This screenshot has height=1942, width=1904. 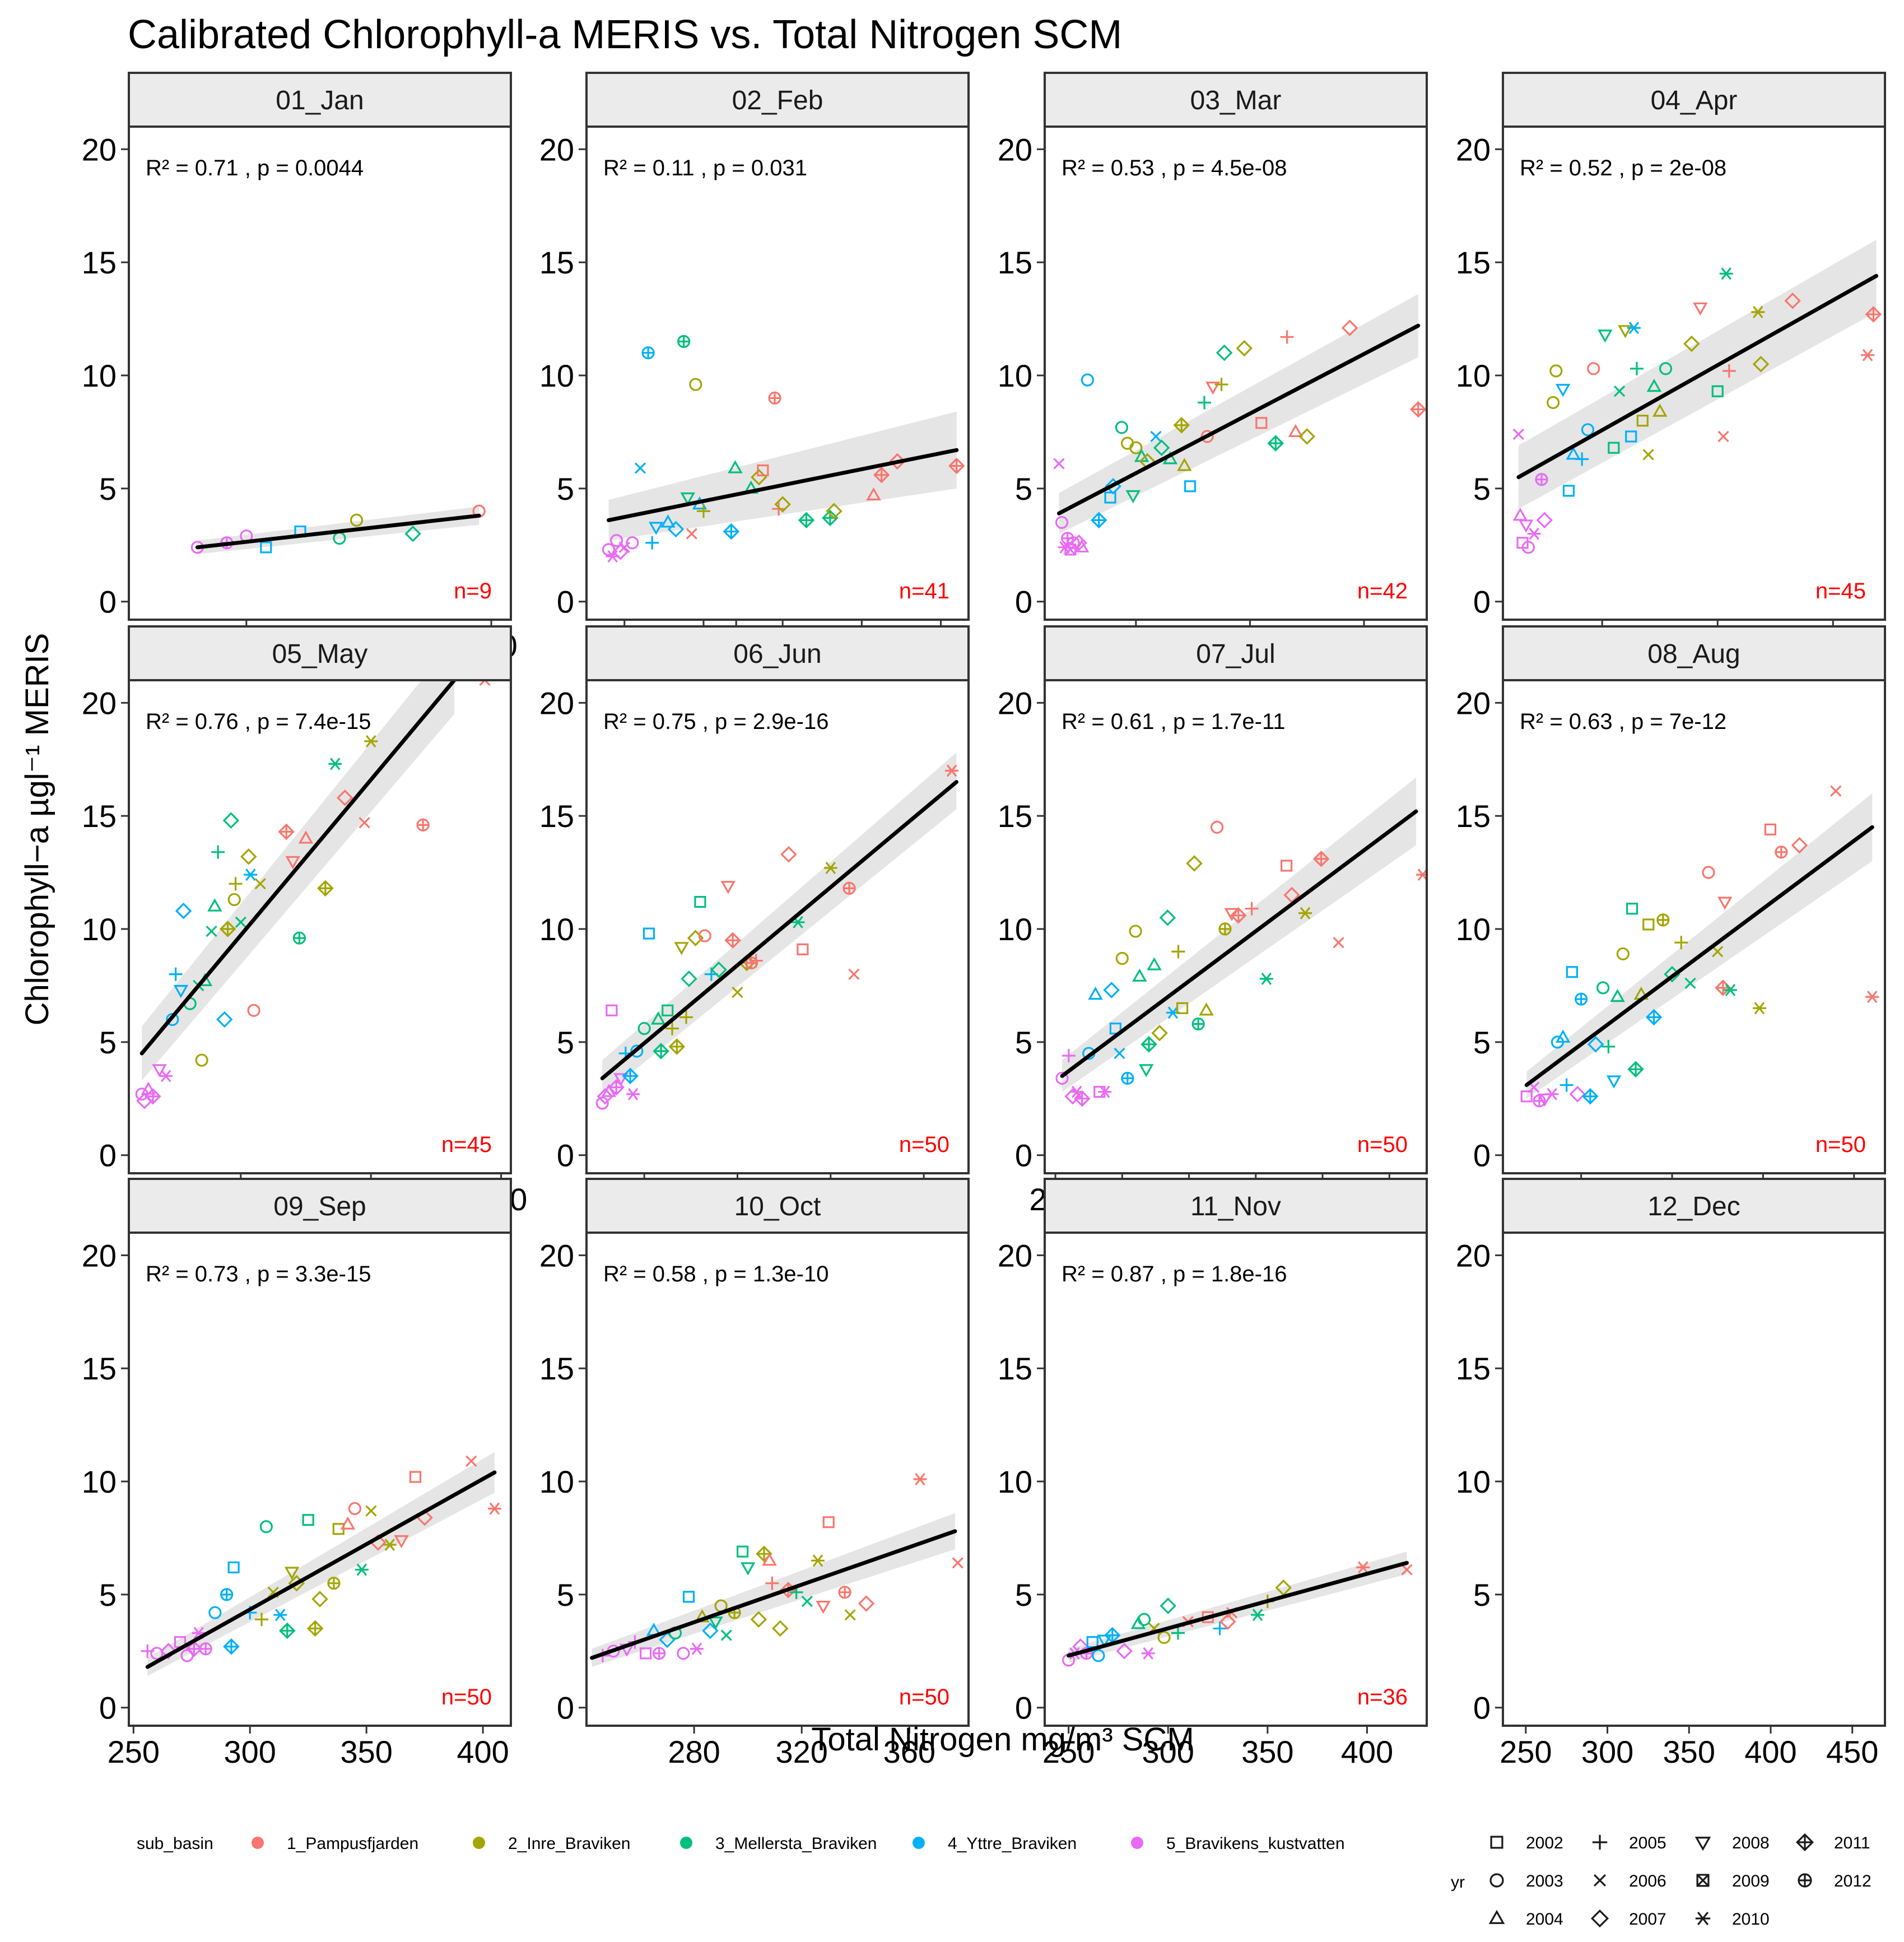 I want to click on legend-color-label: 5_Bravikens_kustvatten, so click(x=1255, y=1844).